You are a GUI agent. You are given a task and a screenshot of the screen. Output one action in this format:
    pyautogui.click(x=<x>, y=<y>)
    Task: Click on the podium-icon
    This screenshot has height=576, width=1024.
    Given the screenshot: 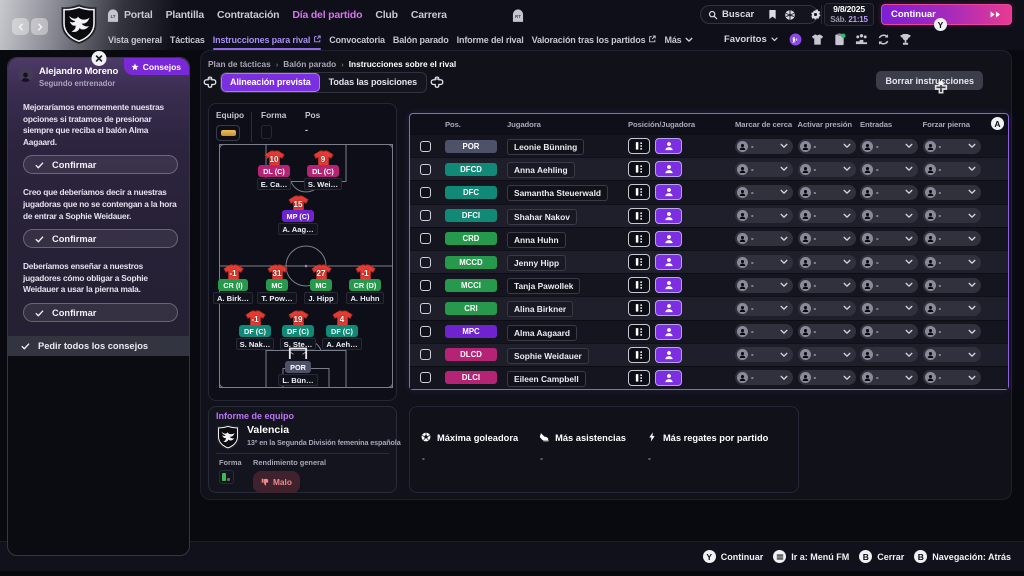 What is the action you would take?
    pyautogui.click(x=861, y=39)
    